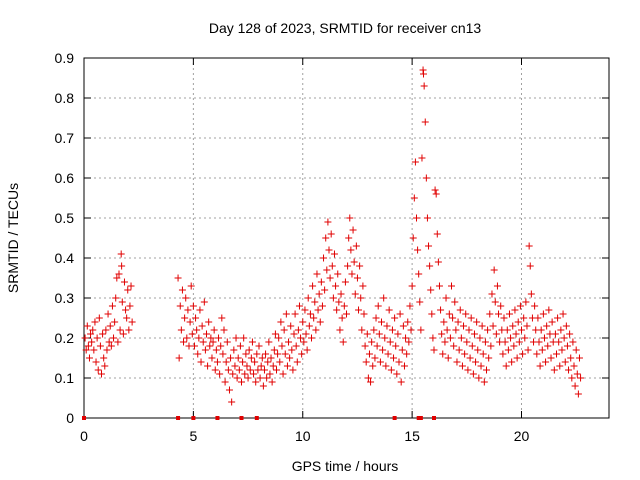 The height and width of the screenshot is (480, 640). What do you see at coordinates (65, 378) in the screenshot?
I see `y-tick-label: 0.1` at bounding box center [65, 378].